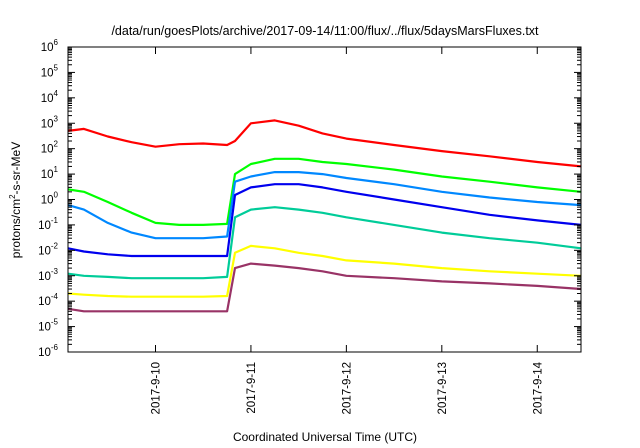 This screenshot has height=448, width=640. Describe the element at coordinates (156, 388) in the screenshot. I see `x-tick-label: 2017-9-10` at that location.